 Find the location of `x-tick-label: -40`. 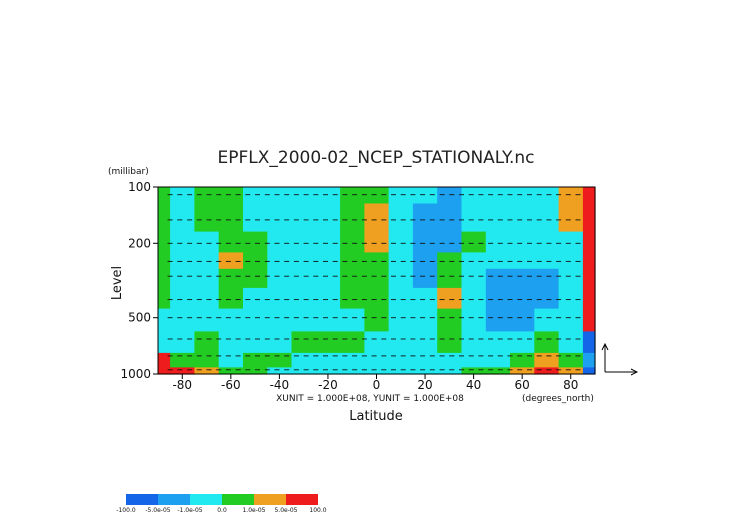

x-tick-label: -40 is located at coordinates (280, 385).